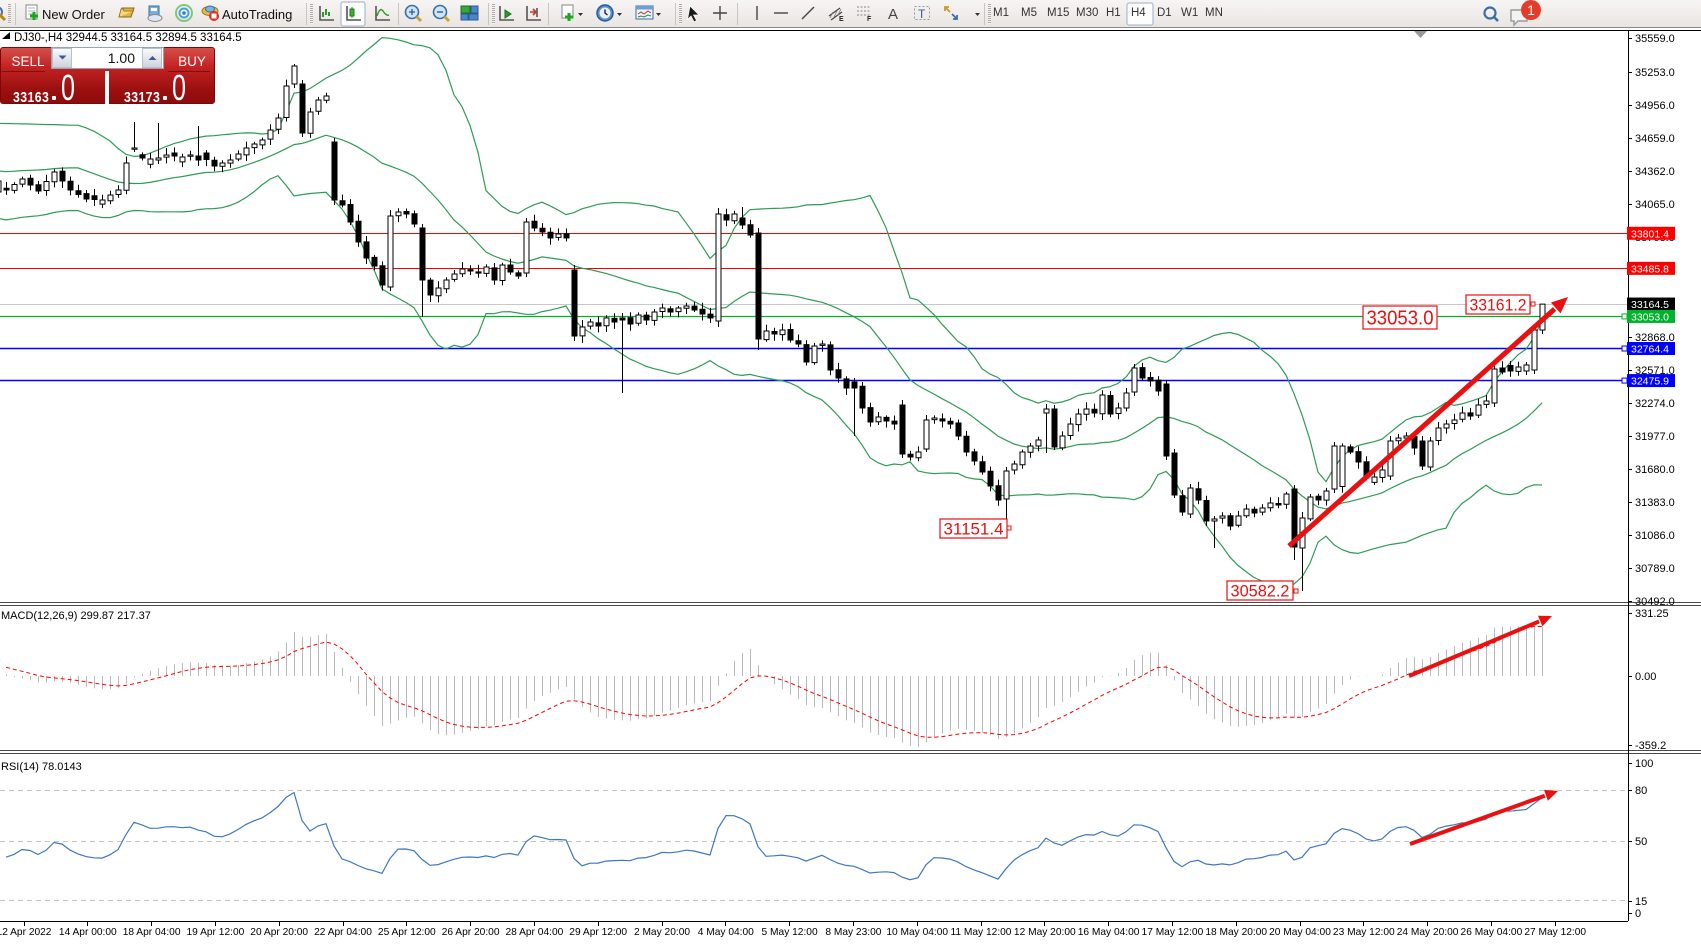 This screenshot has height=945, width=1701. I want to click on svg-text: MACD(12,26,9) 299.87 217.37, so click(76, 616).